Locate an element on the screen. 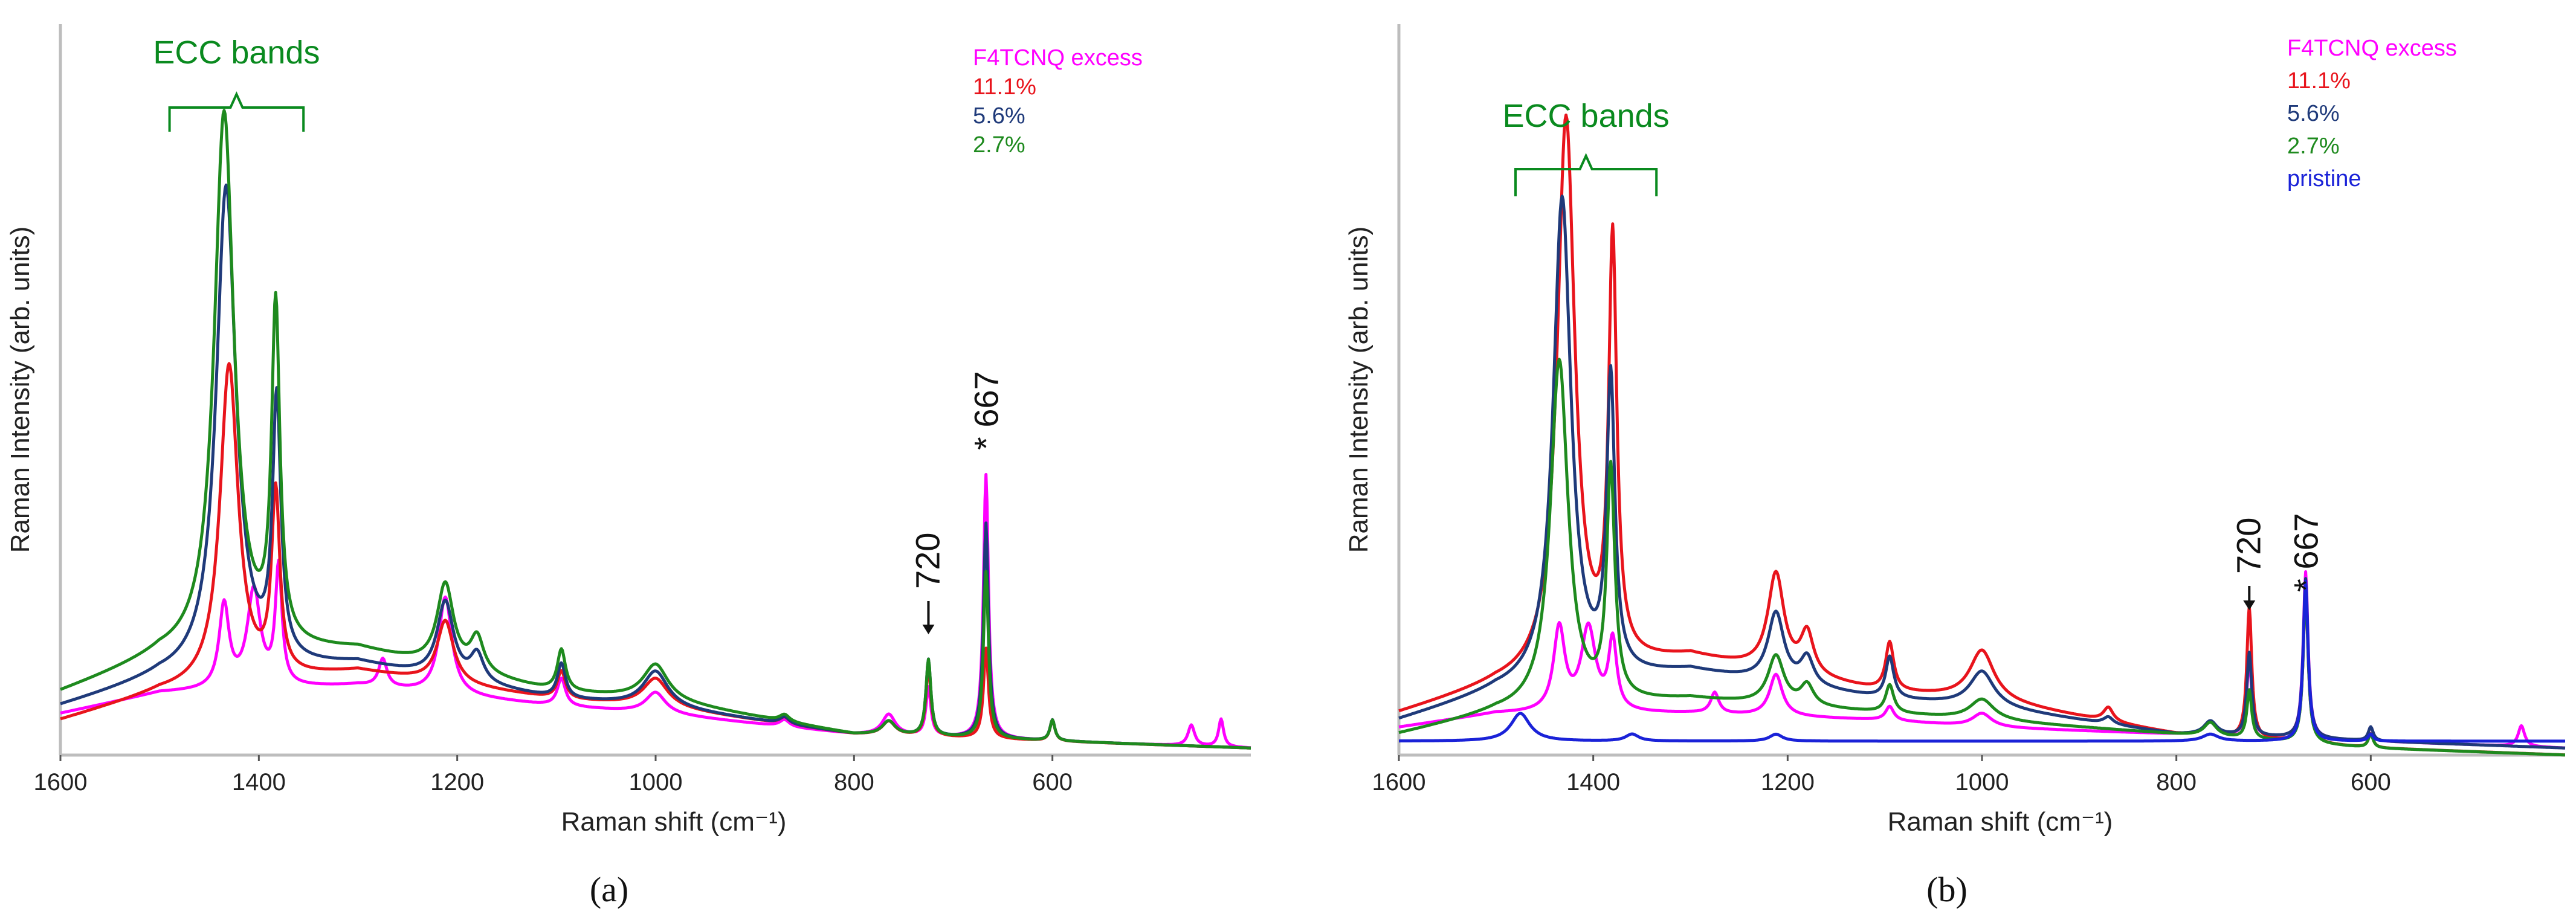 This screenshot has width=2576, height=920. panel-caption: (a) is located at coordinates (609, 890).